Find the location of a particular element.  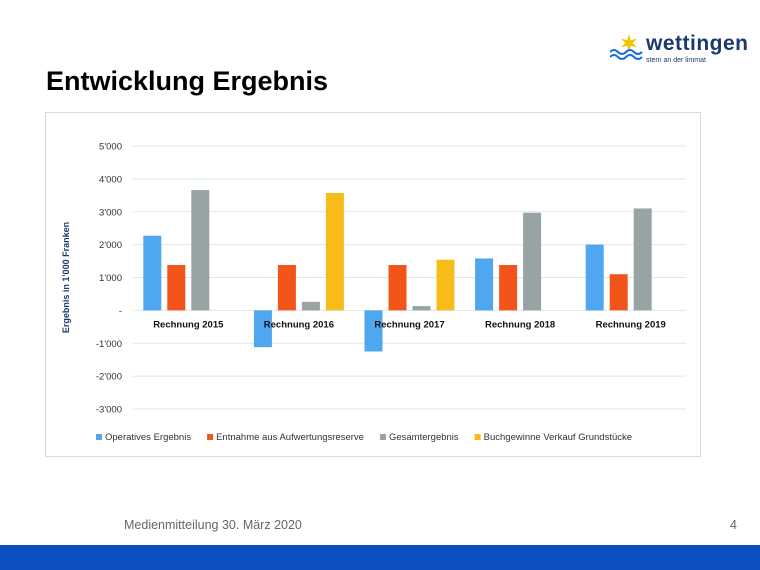

footer-text: Medienmitteilung 30. März 2020 is located at coordinates (213, 525).